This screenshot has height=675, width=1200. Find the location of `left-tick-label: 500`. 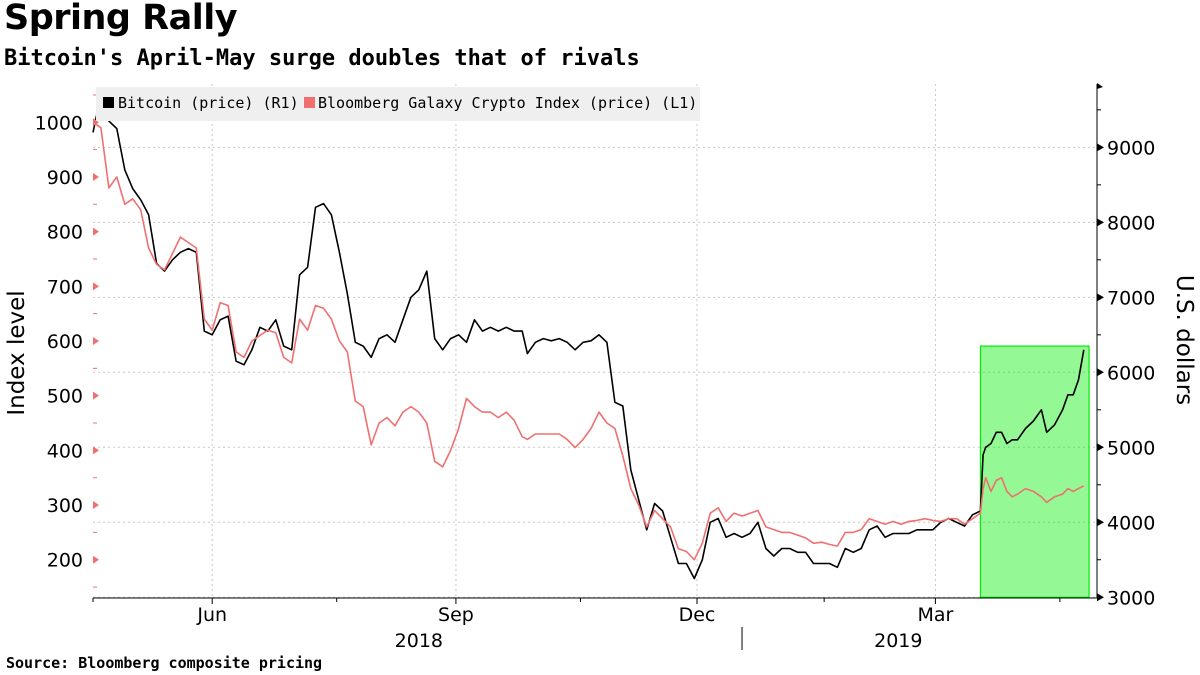

left-tick-label: 500 is located at coordinates (65, 397).